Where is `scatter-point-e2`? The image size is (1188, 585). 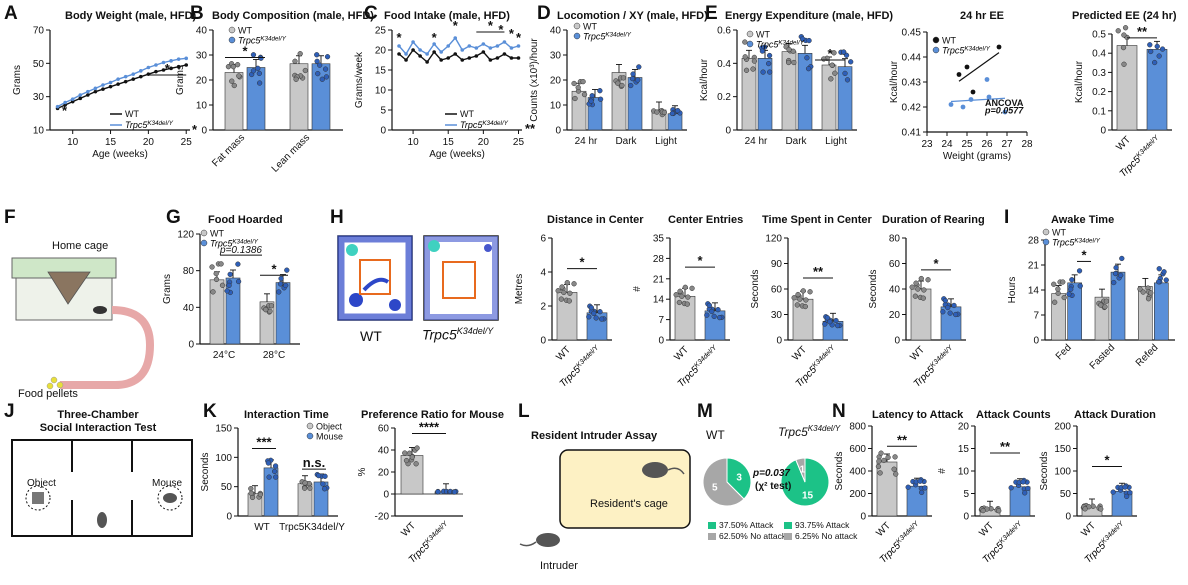
scatter-point-e2 is located at coordinates (973, 92).